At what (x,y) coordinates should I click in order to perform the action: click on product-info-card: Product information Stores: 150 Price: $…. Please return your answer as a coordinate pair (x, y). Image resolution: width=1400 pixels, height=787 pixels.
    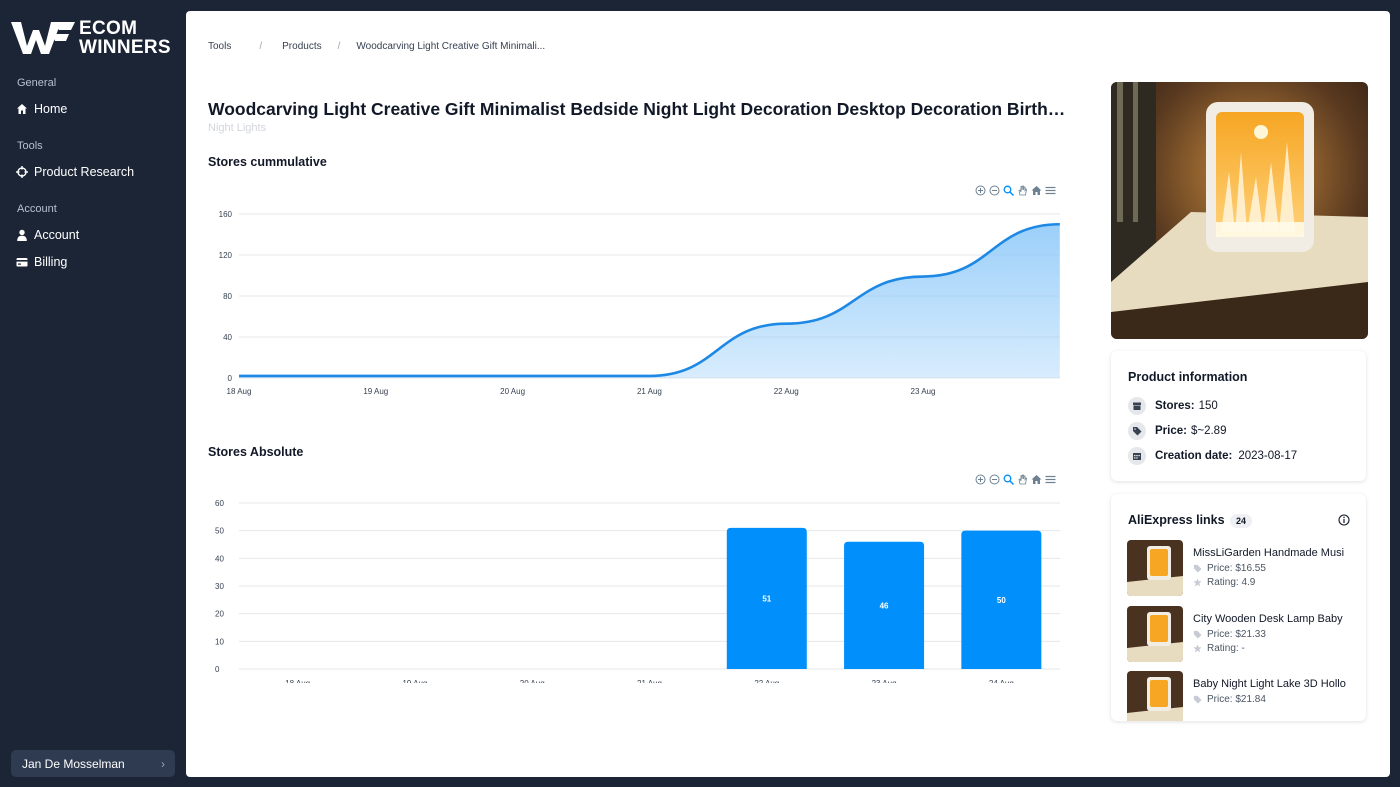
    Looking at the image, I should click on (1238, 416).